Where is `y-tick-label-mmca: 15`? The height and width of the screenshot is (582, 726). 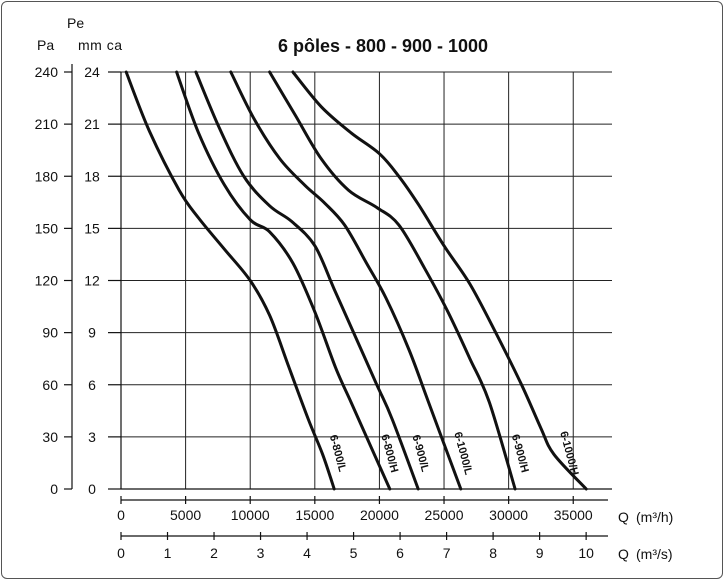 y-tick-label-mmca: 15 is located at coordinates (92, 228).